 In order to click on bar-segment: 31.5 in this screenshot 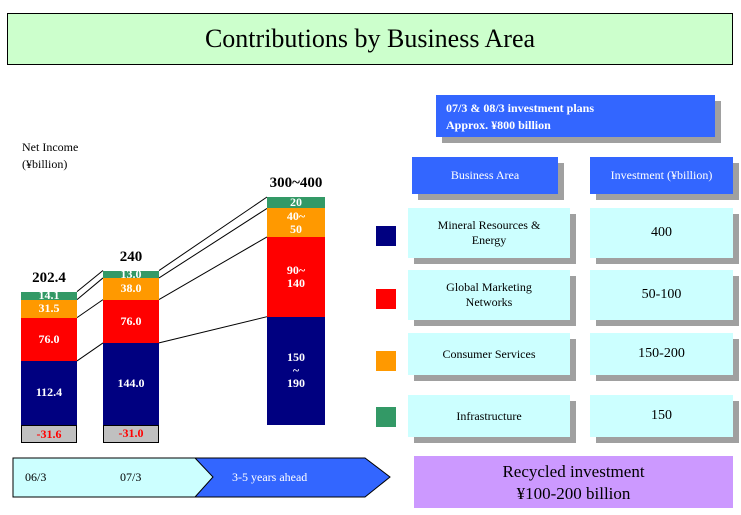, I will do `click(49, 308)`.